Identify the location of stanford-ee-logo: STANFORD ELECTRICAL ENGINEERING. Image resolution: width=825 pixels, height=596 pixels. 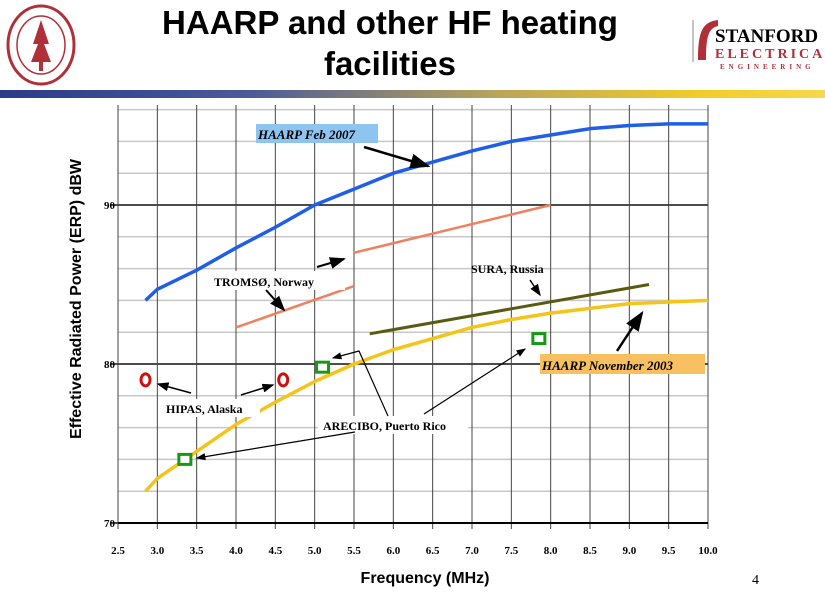
(757, 45).